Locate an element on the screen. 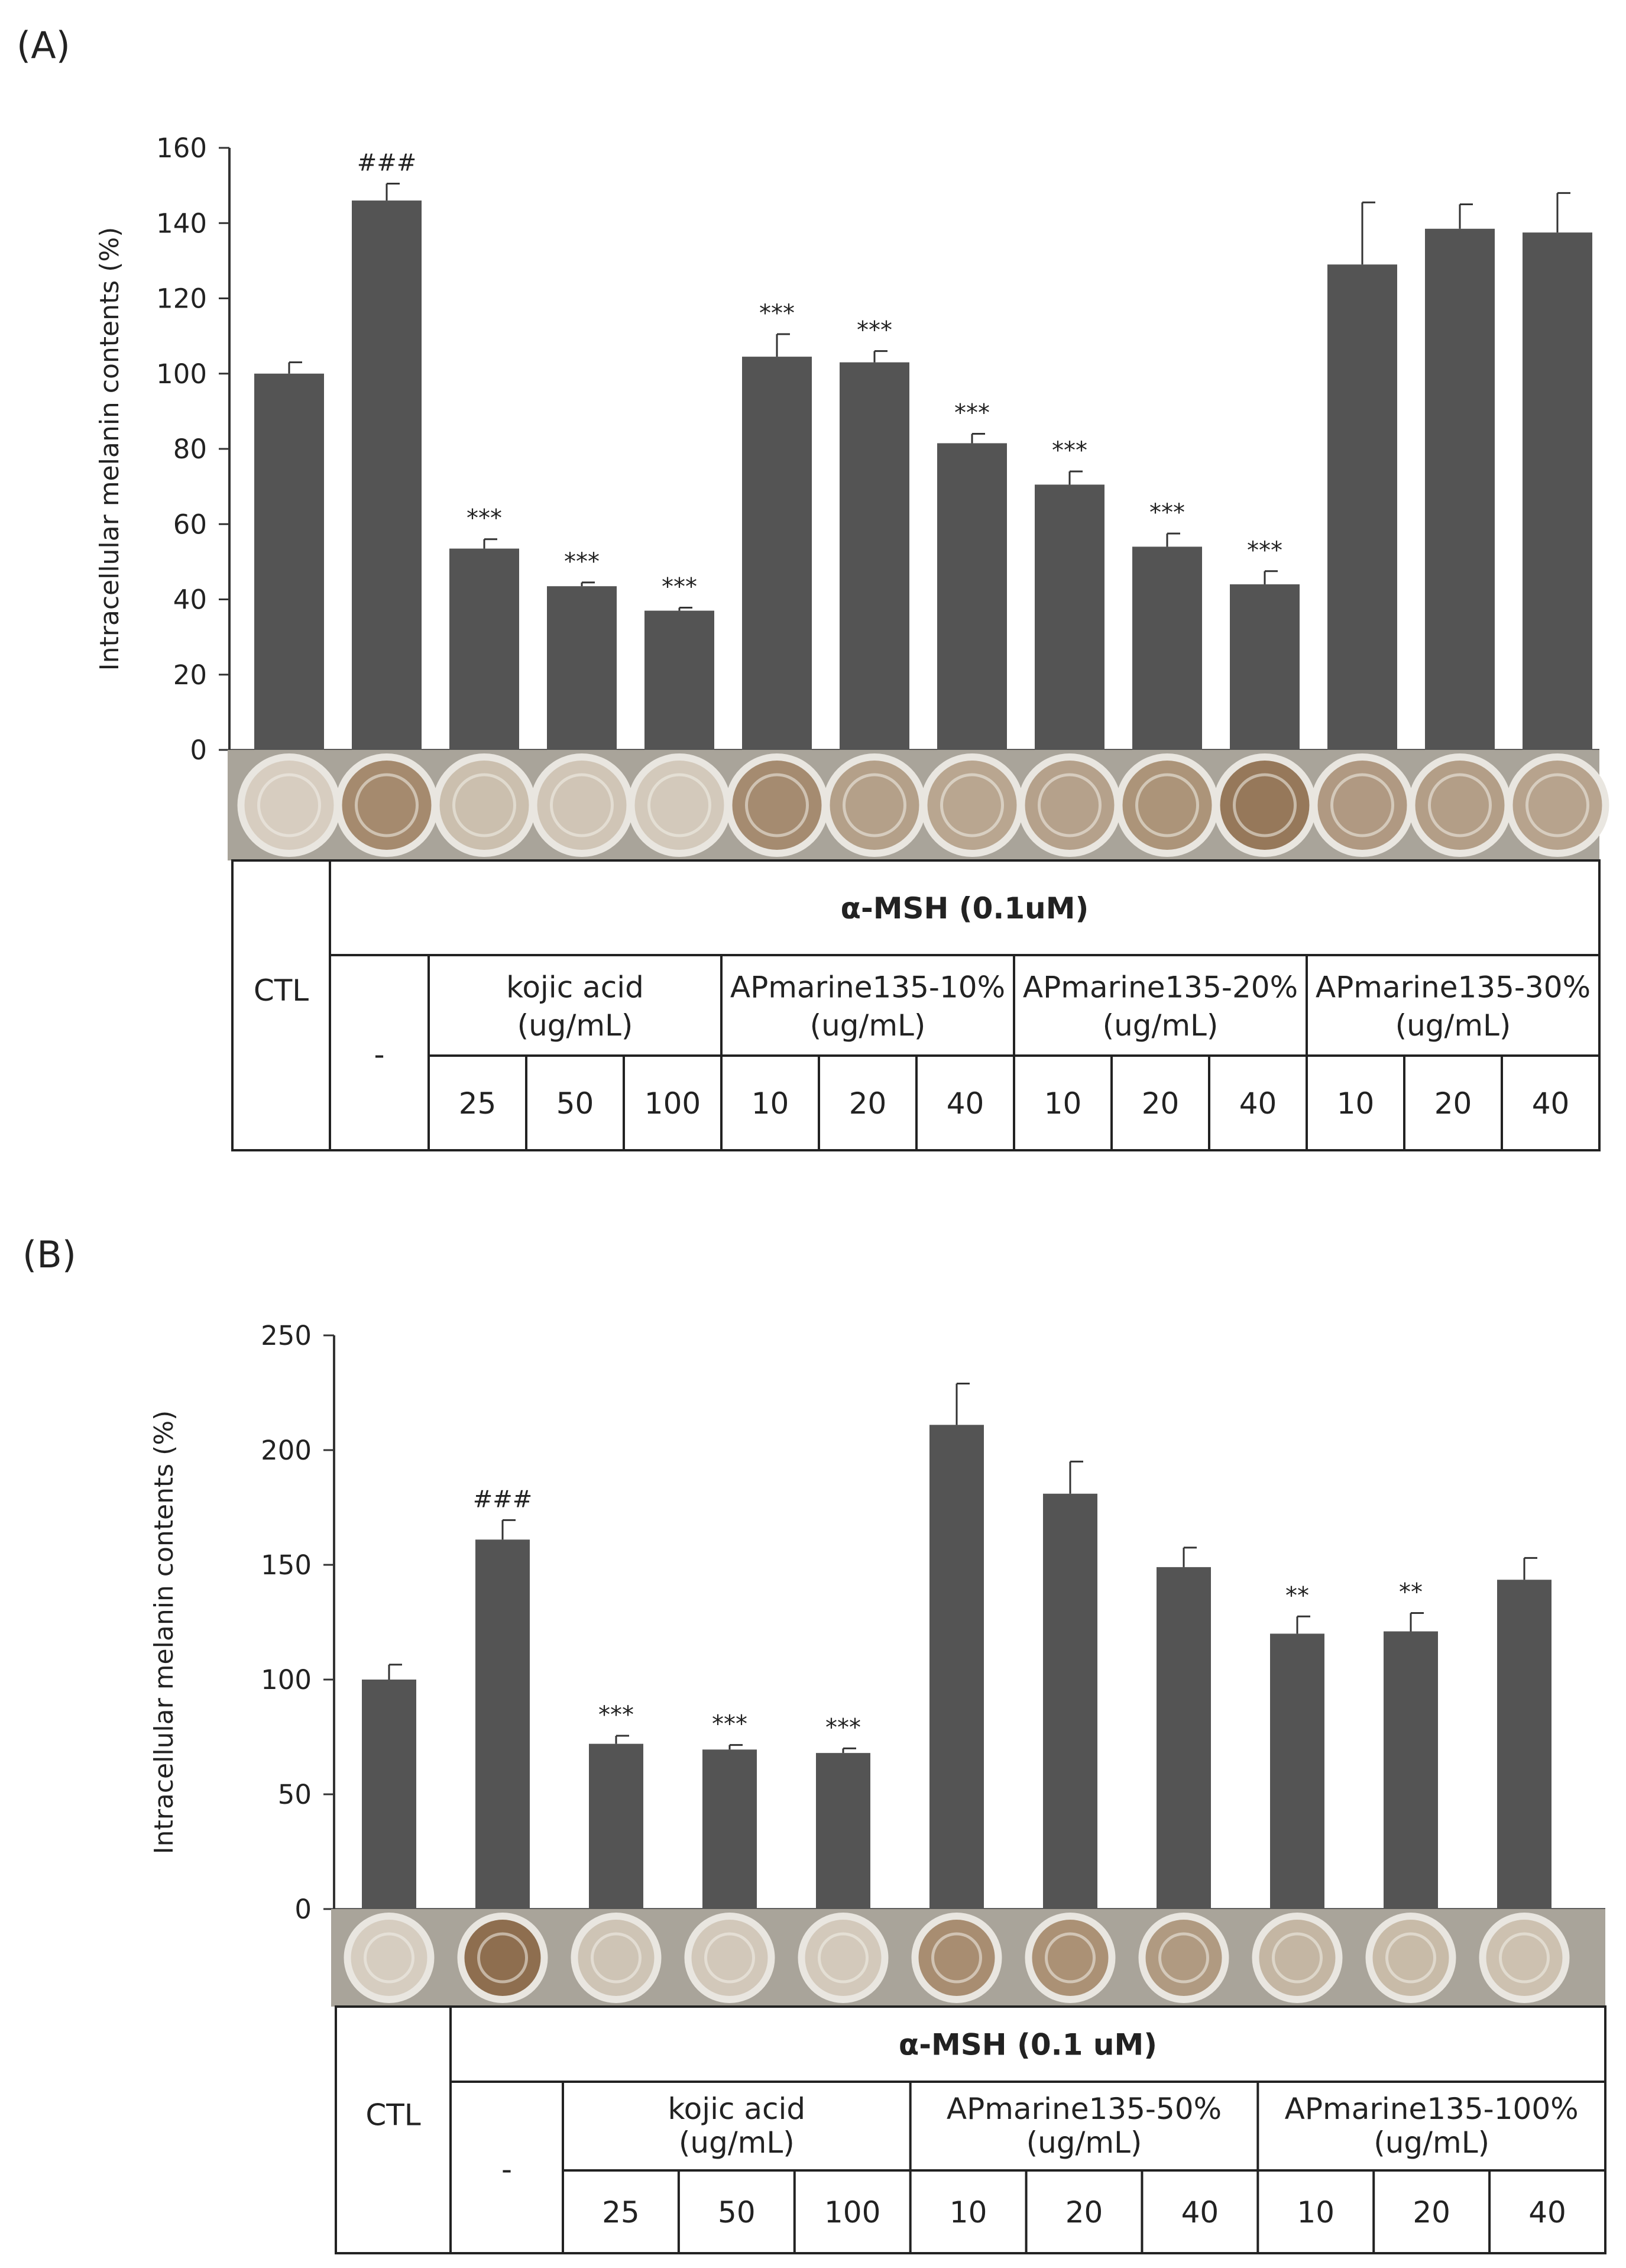 The image size is (1626, 2268). y-tick-label-a-6: 120 is located at coordinates (181, 299).